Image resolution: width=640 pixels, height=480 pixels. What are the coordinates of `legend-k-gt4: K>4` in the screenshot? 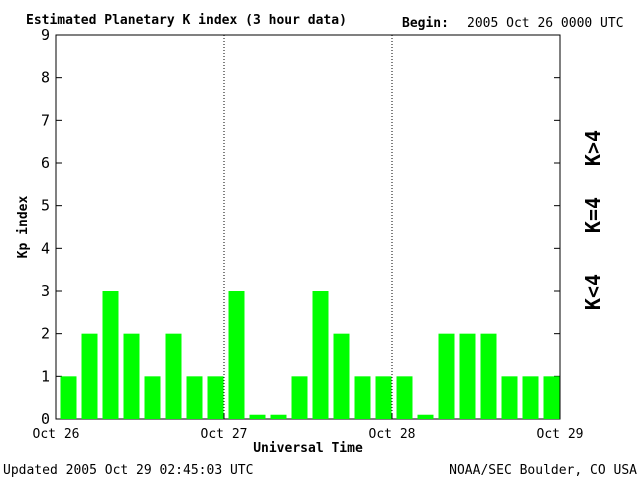 It's located at (593, 148).